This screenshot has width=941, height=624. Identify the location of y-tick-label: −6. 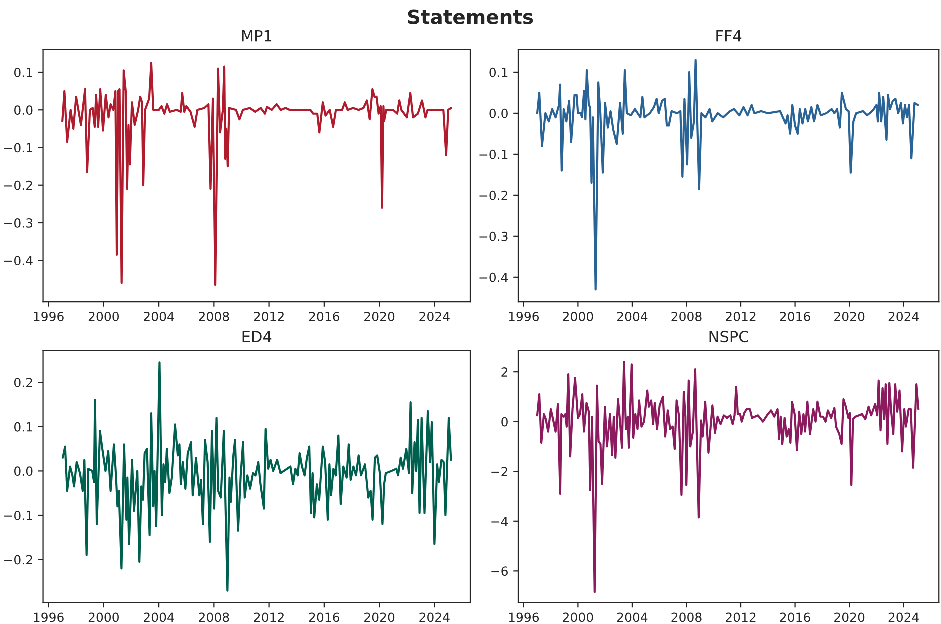
(500, 571).